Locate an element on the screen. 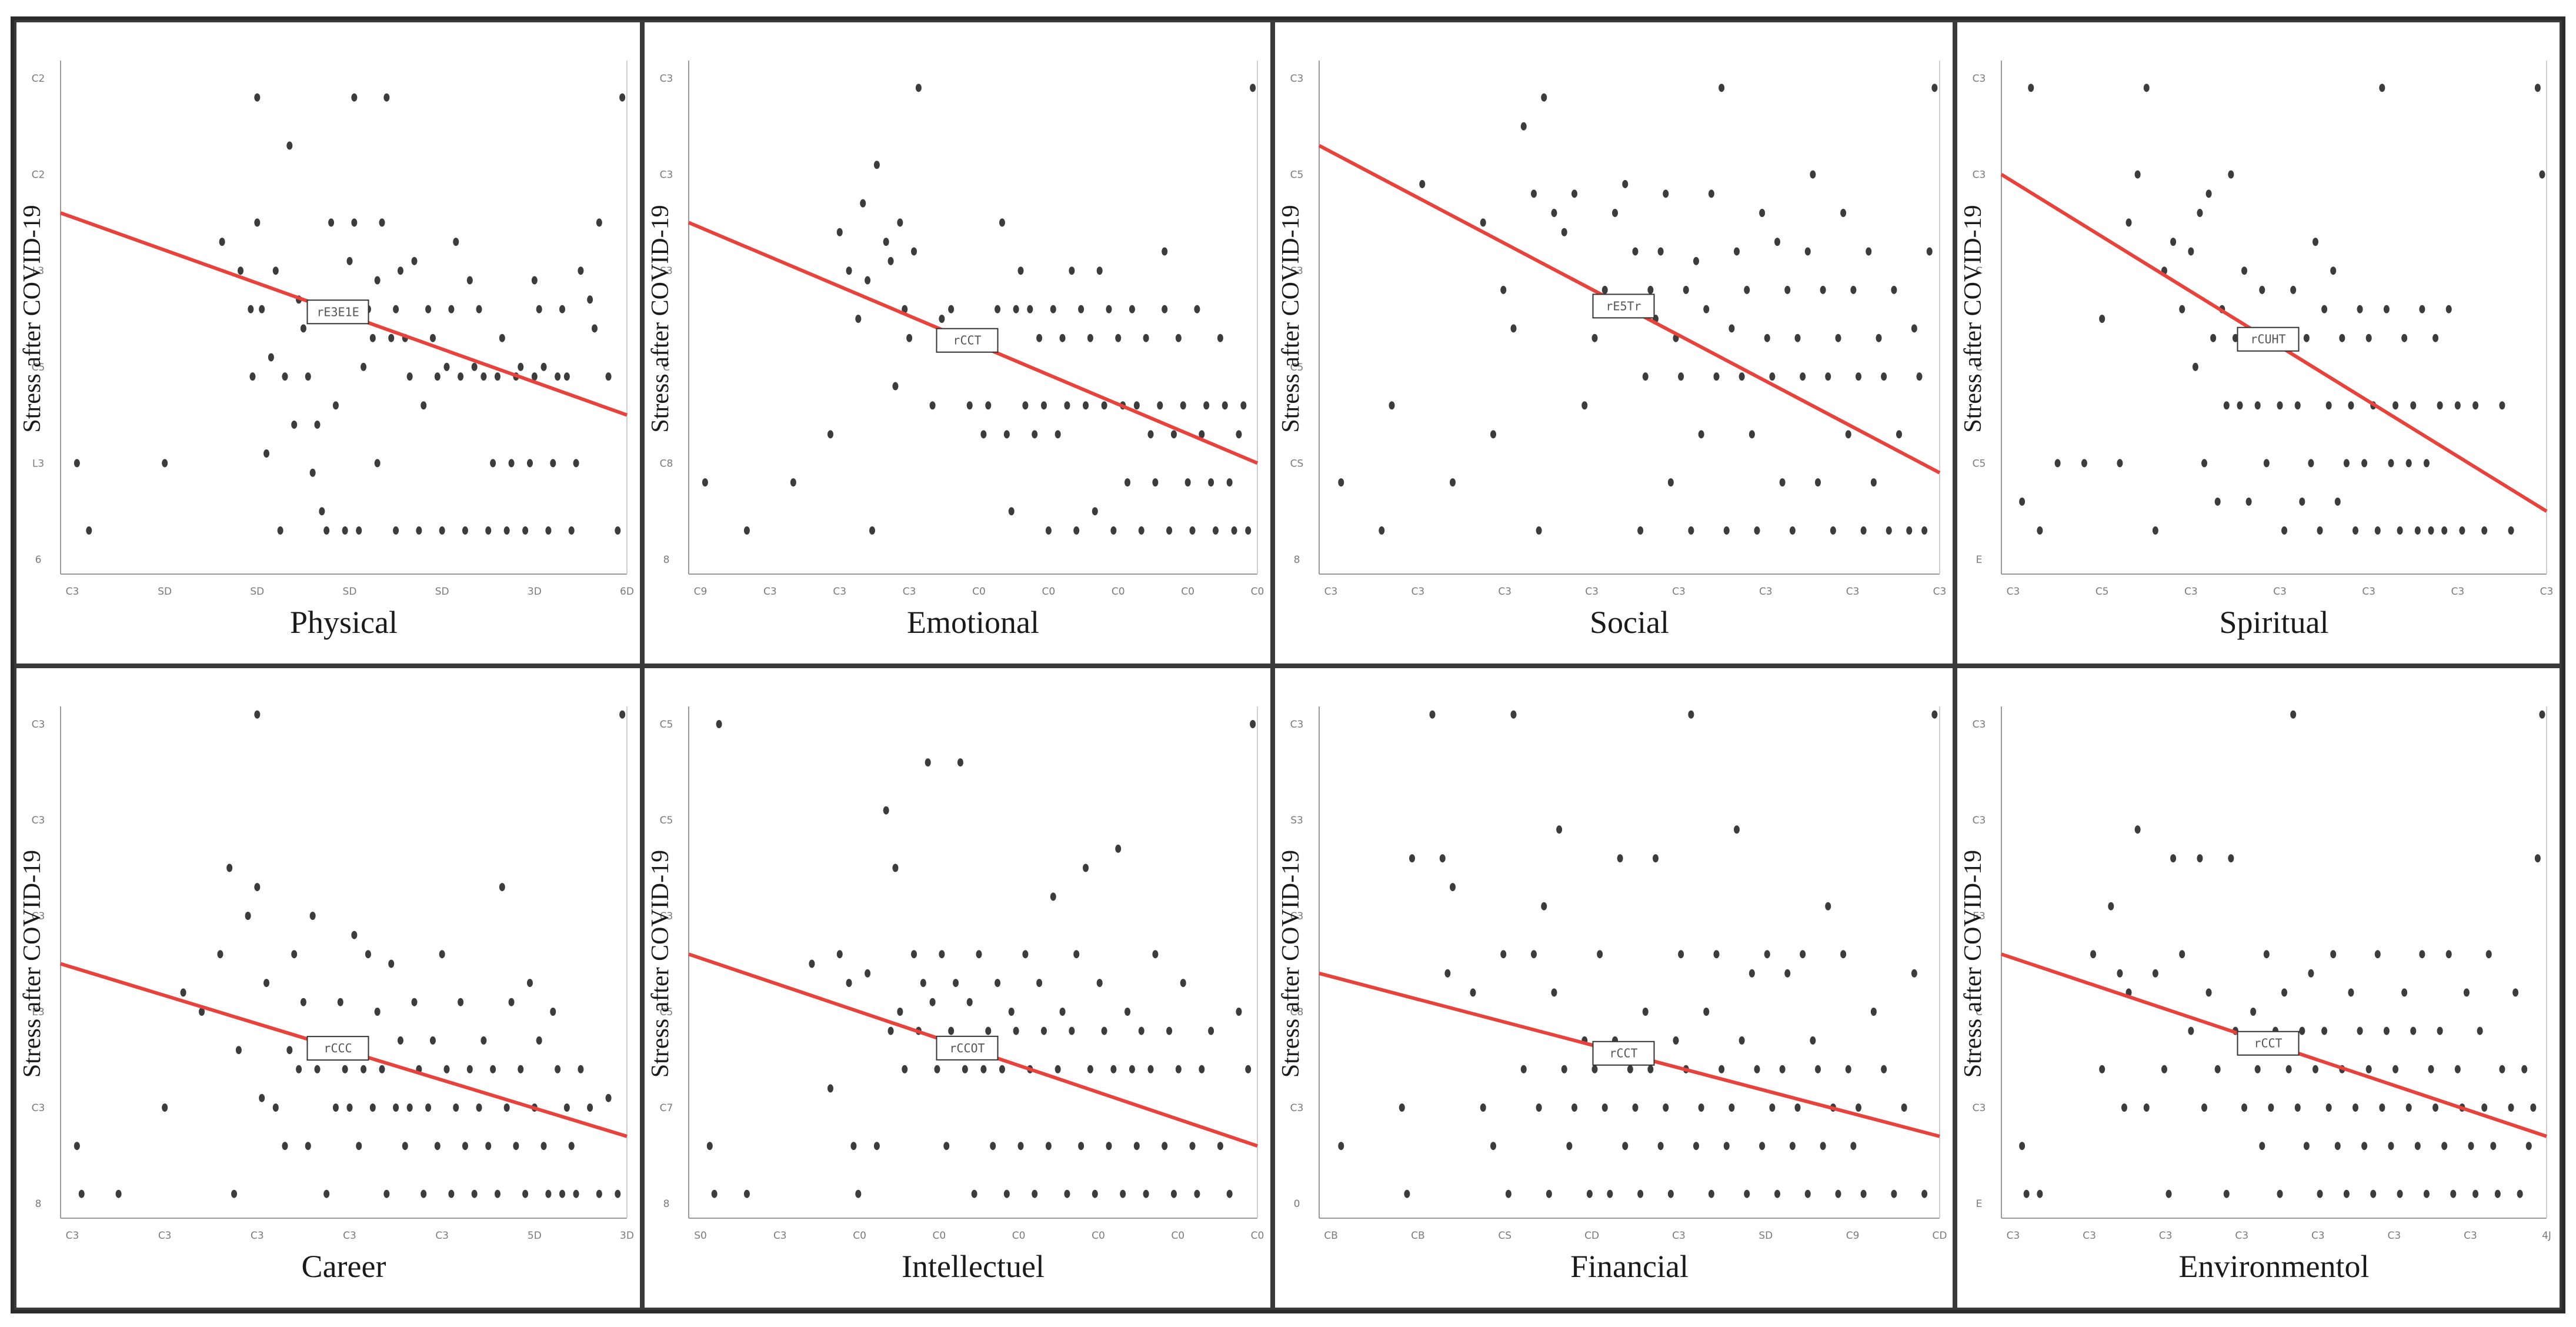 The image size is (2576, 1327). y-tick-label: S3 is located at coordinates (1296, 271).